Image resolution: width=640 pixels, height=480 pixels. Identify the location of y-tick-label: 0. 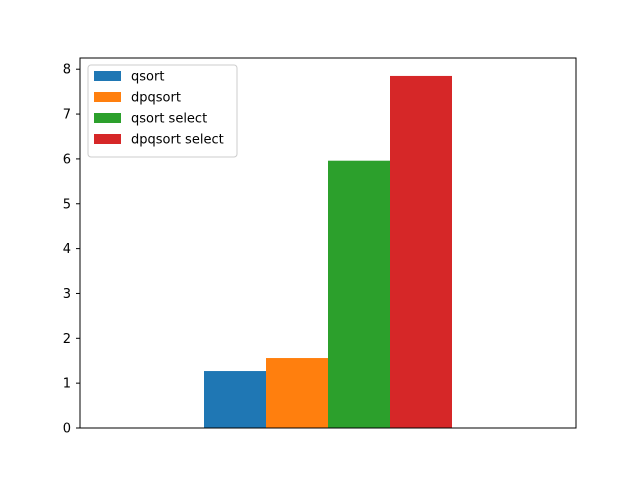
(67, 429).